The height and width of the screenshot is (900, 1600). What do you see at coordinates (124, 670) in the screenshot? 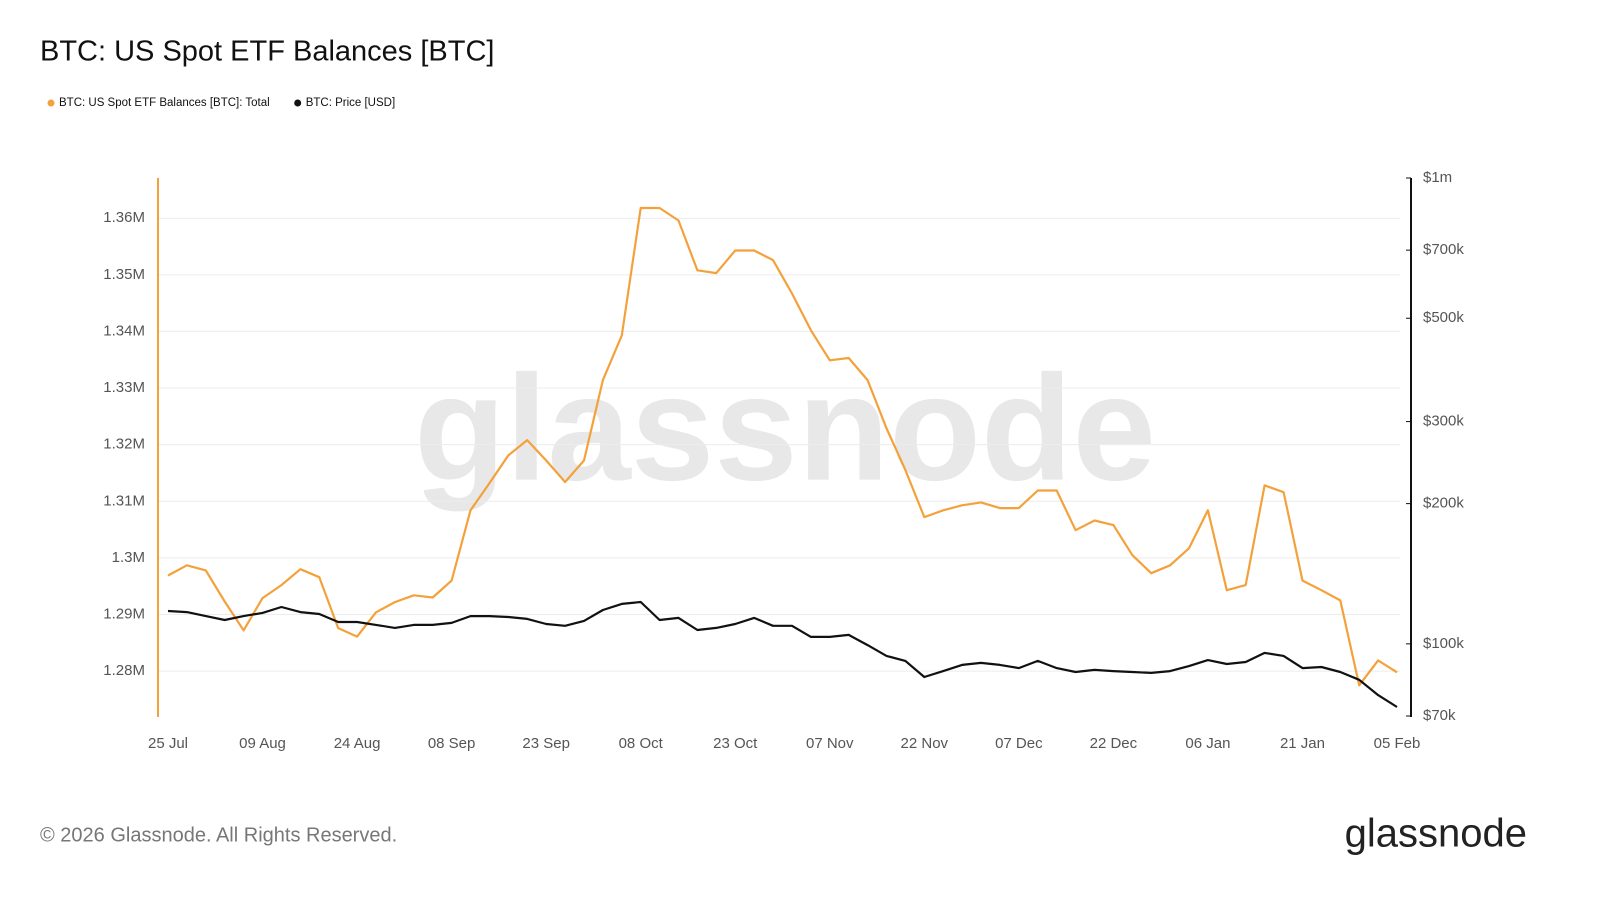
I see `y-tick-label: 1.28M` at bounding box center [124, 670].